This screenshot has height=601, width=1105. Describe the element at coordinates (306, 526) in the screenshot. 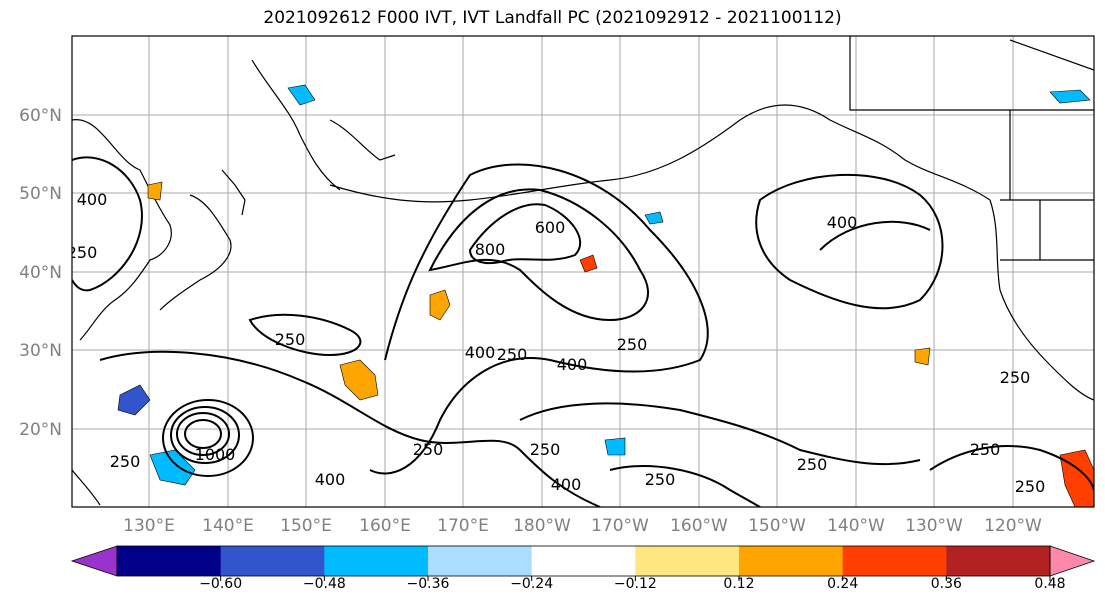

I see `lon-tick-label: 150°E` at that location.